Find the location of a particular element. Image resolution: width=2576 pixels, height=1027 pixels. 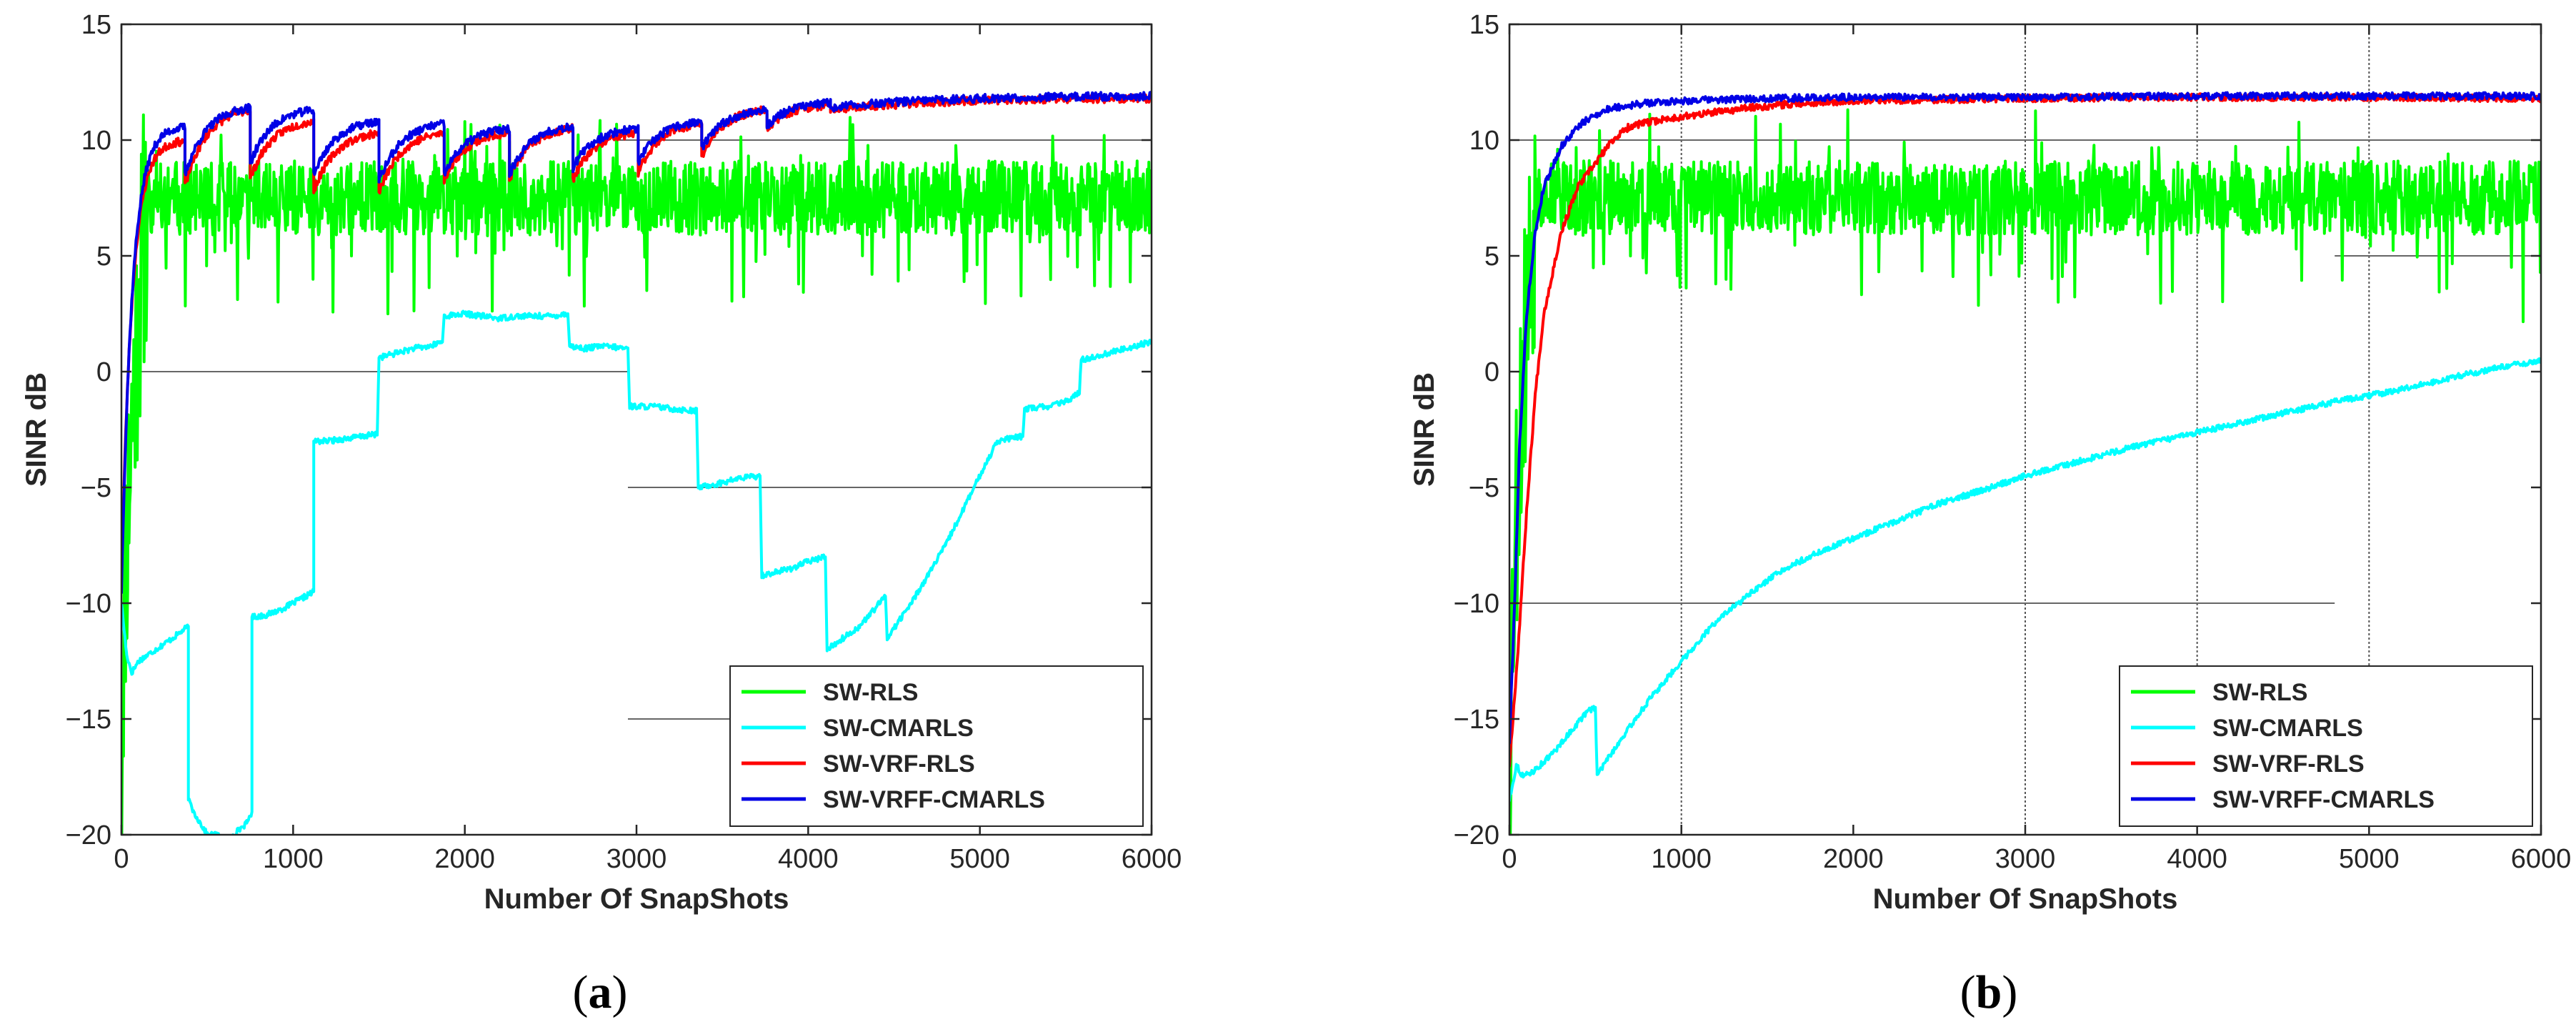

panel-label: (a) is located at coordinates (601, 992).